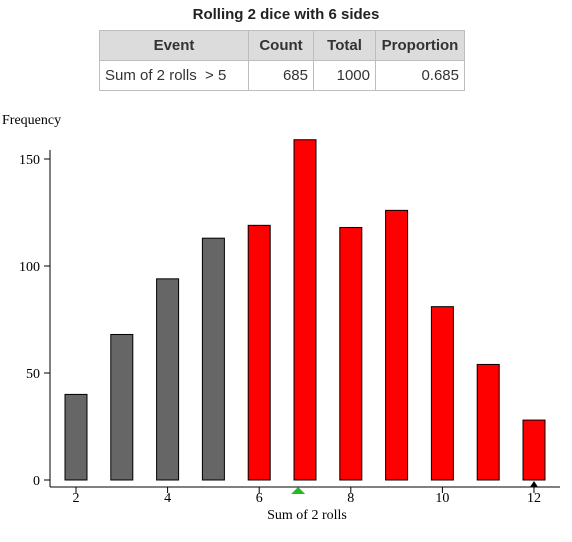 The image size is (572, 542). What do you see at coordinates (76, 498) in the screenshot?
I see `x-tick-label-2: 2` at bounding box center [76, 498].